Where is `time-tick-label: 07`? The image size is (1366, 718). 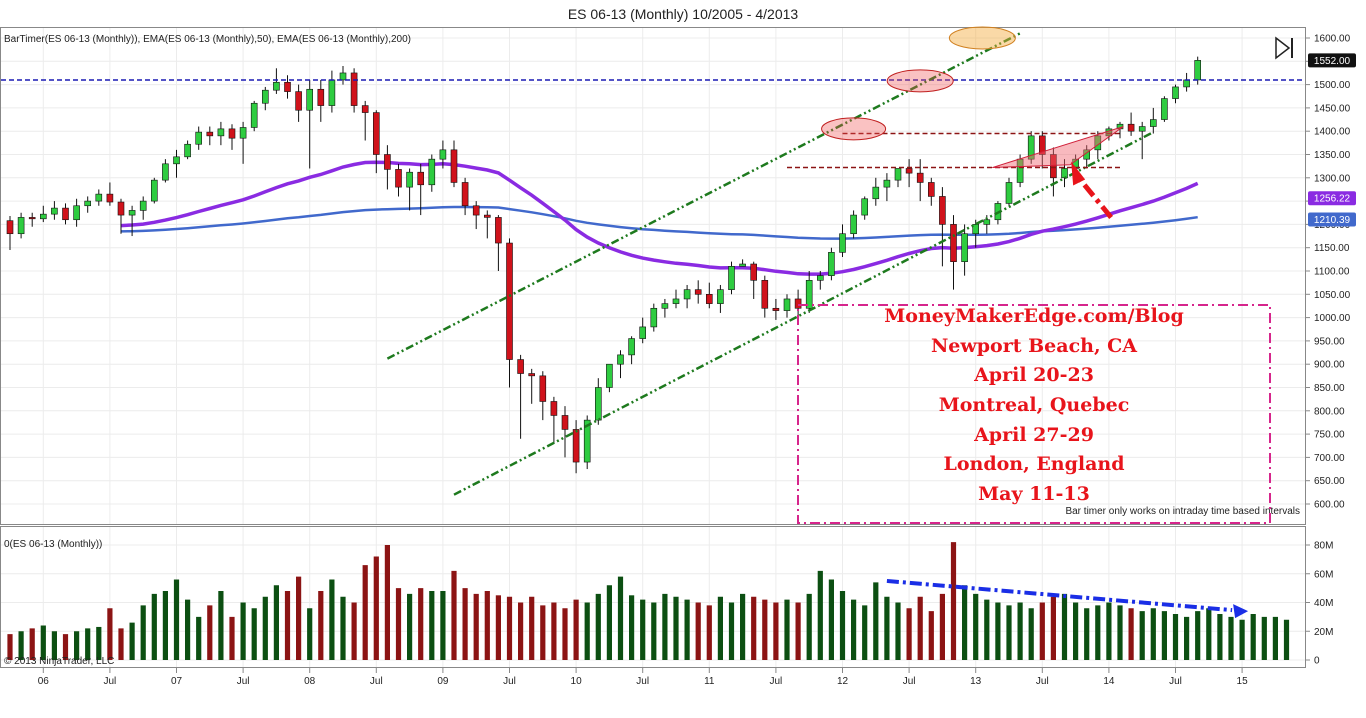
time-tick-label: 07 is located at coordinates (177, 681).